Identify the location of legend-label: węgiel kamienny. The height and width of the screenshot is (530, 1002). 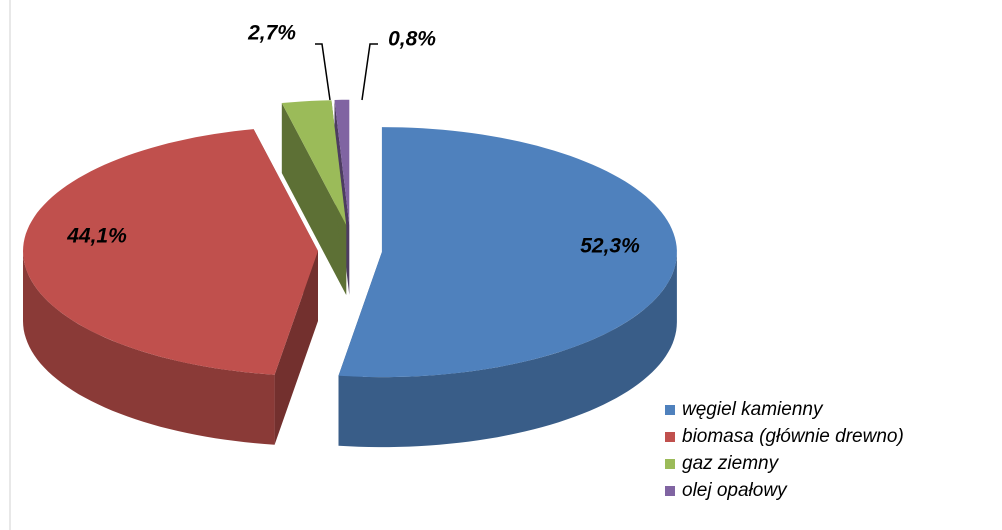
(753, 409).